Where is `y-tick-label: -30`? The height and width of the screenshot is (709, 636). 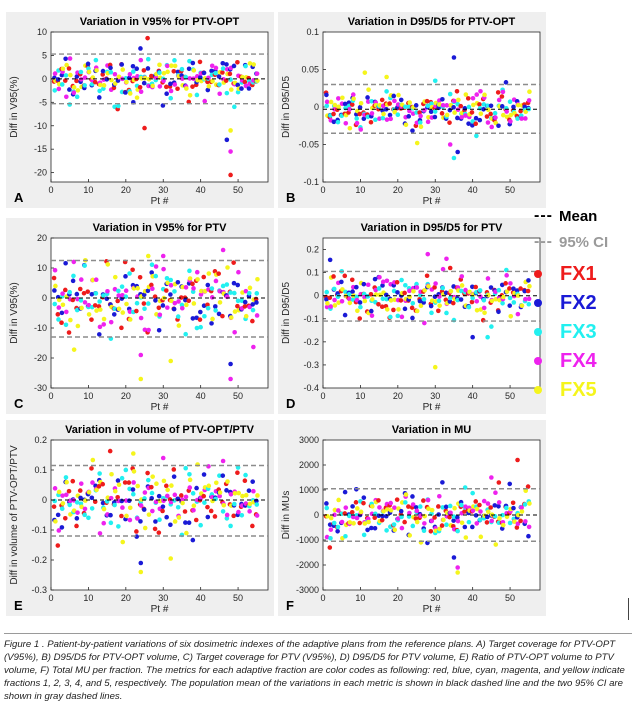
y-tick-label: -30 is located at coordinates (40, 388).